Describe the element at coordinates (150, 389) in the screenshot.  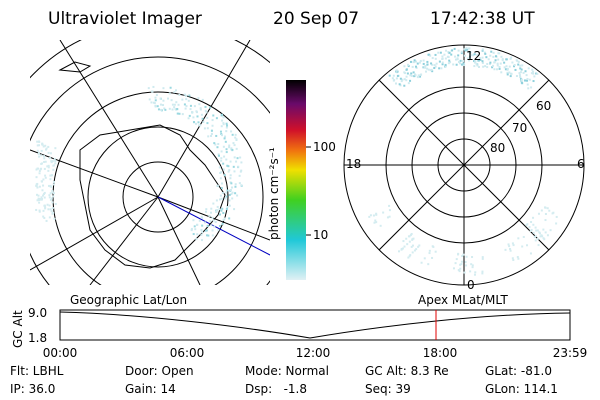
I see `info-field: Gain: 14` at that location.